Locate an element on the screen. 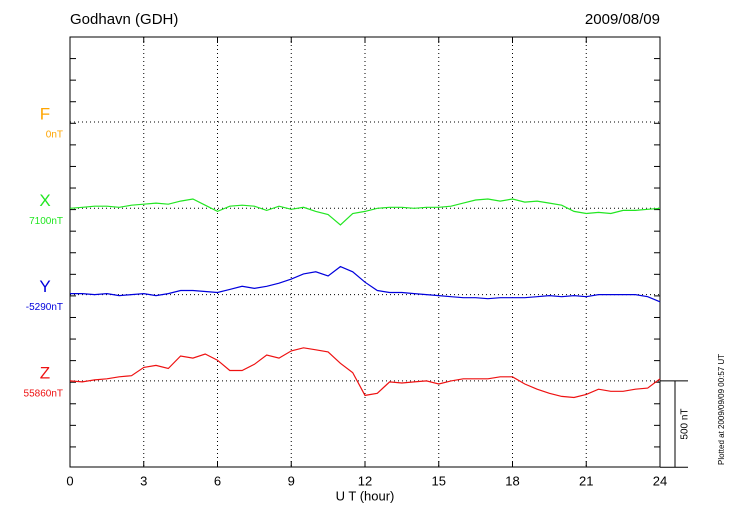 The width and height of the screenshot is (730, 520). plot-note: Plotted at 2009/09/09 00:57 UT is located at coordinates (721, 409).